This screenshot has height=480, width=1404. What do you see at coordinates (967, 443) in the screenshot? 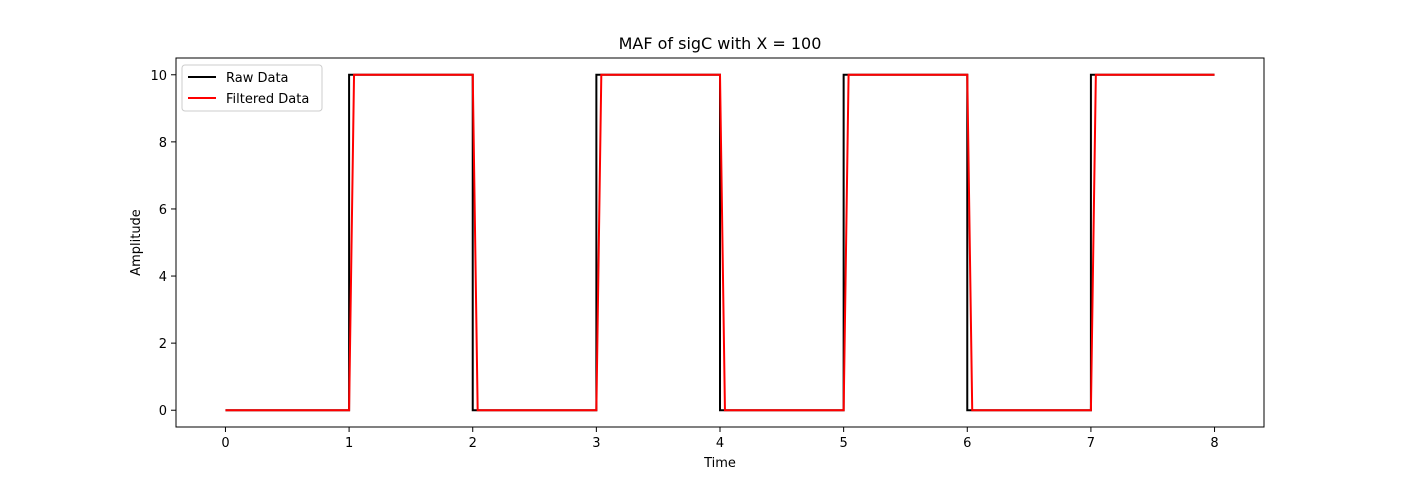
I see `x-tick-label: 6` at bounding box center [967, 443].